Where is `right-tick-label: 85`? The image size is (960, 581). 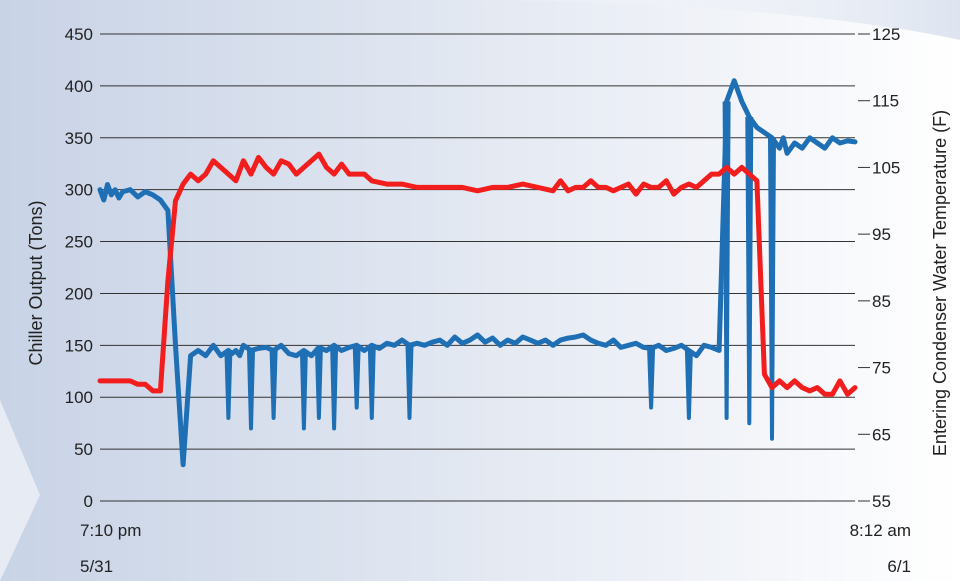 right-tick-label: 85 is located at coordinates (881, 301).